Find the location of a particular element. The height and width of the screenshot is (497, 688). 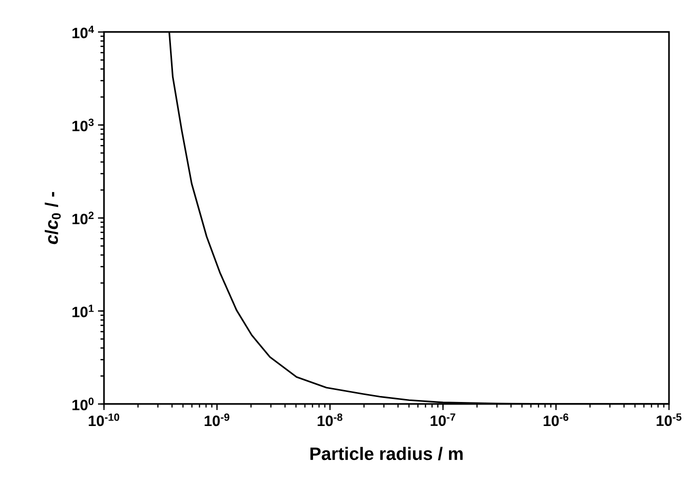

y-tick-label: 10$^{3}$ is located at coordinates (83, 125).